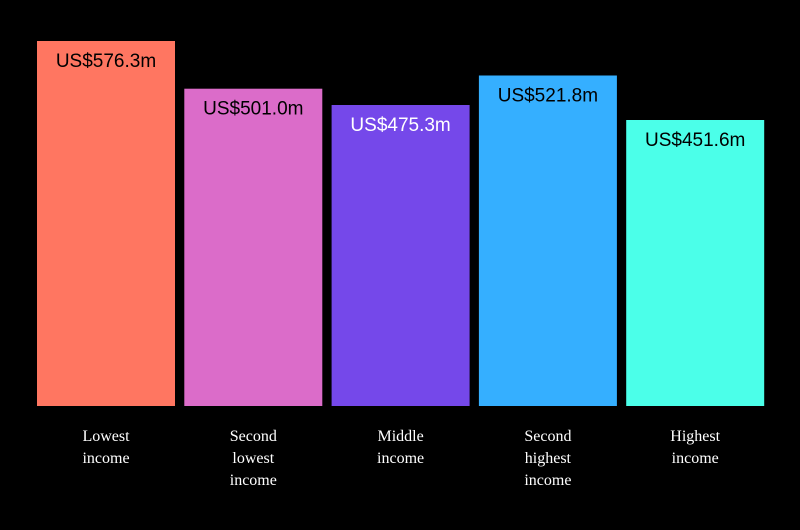 This screenshot has height=530, width=800. I want to click on category-label-2: Middle income, so click(400, 447).